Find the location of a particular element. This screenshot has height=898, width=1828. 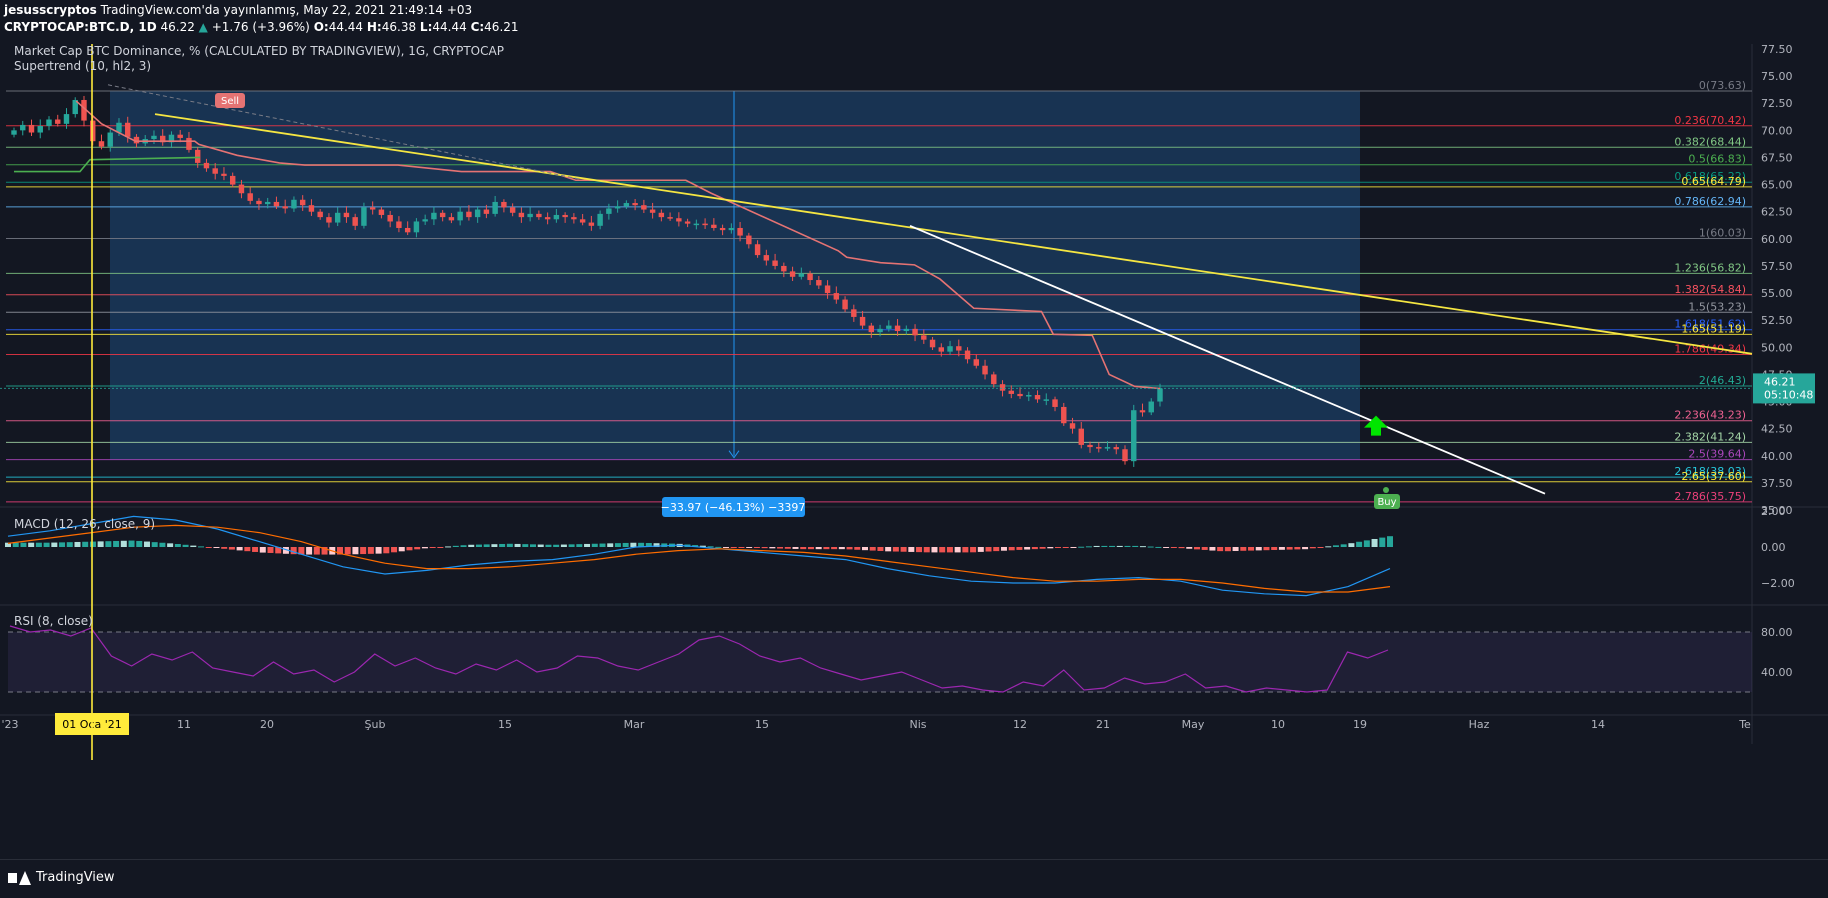

author-name: jesusscryptos is located at coordinates (50, 10).